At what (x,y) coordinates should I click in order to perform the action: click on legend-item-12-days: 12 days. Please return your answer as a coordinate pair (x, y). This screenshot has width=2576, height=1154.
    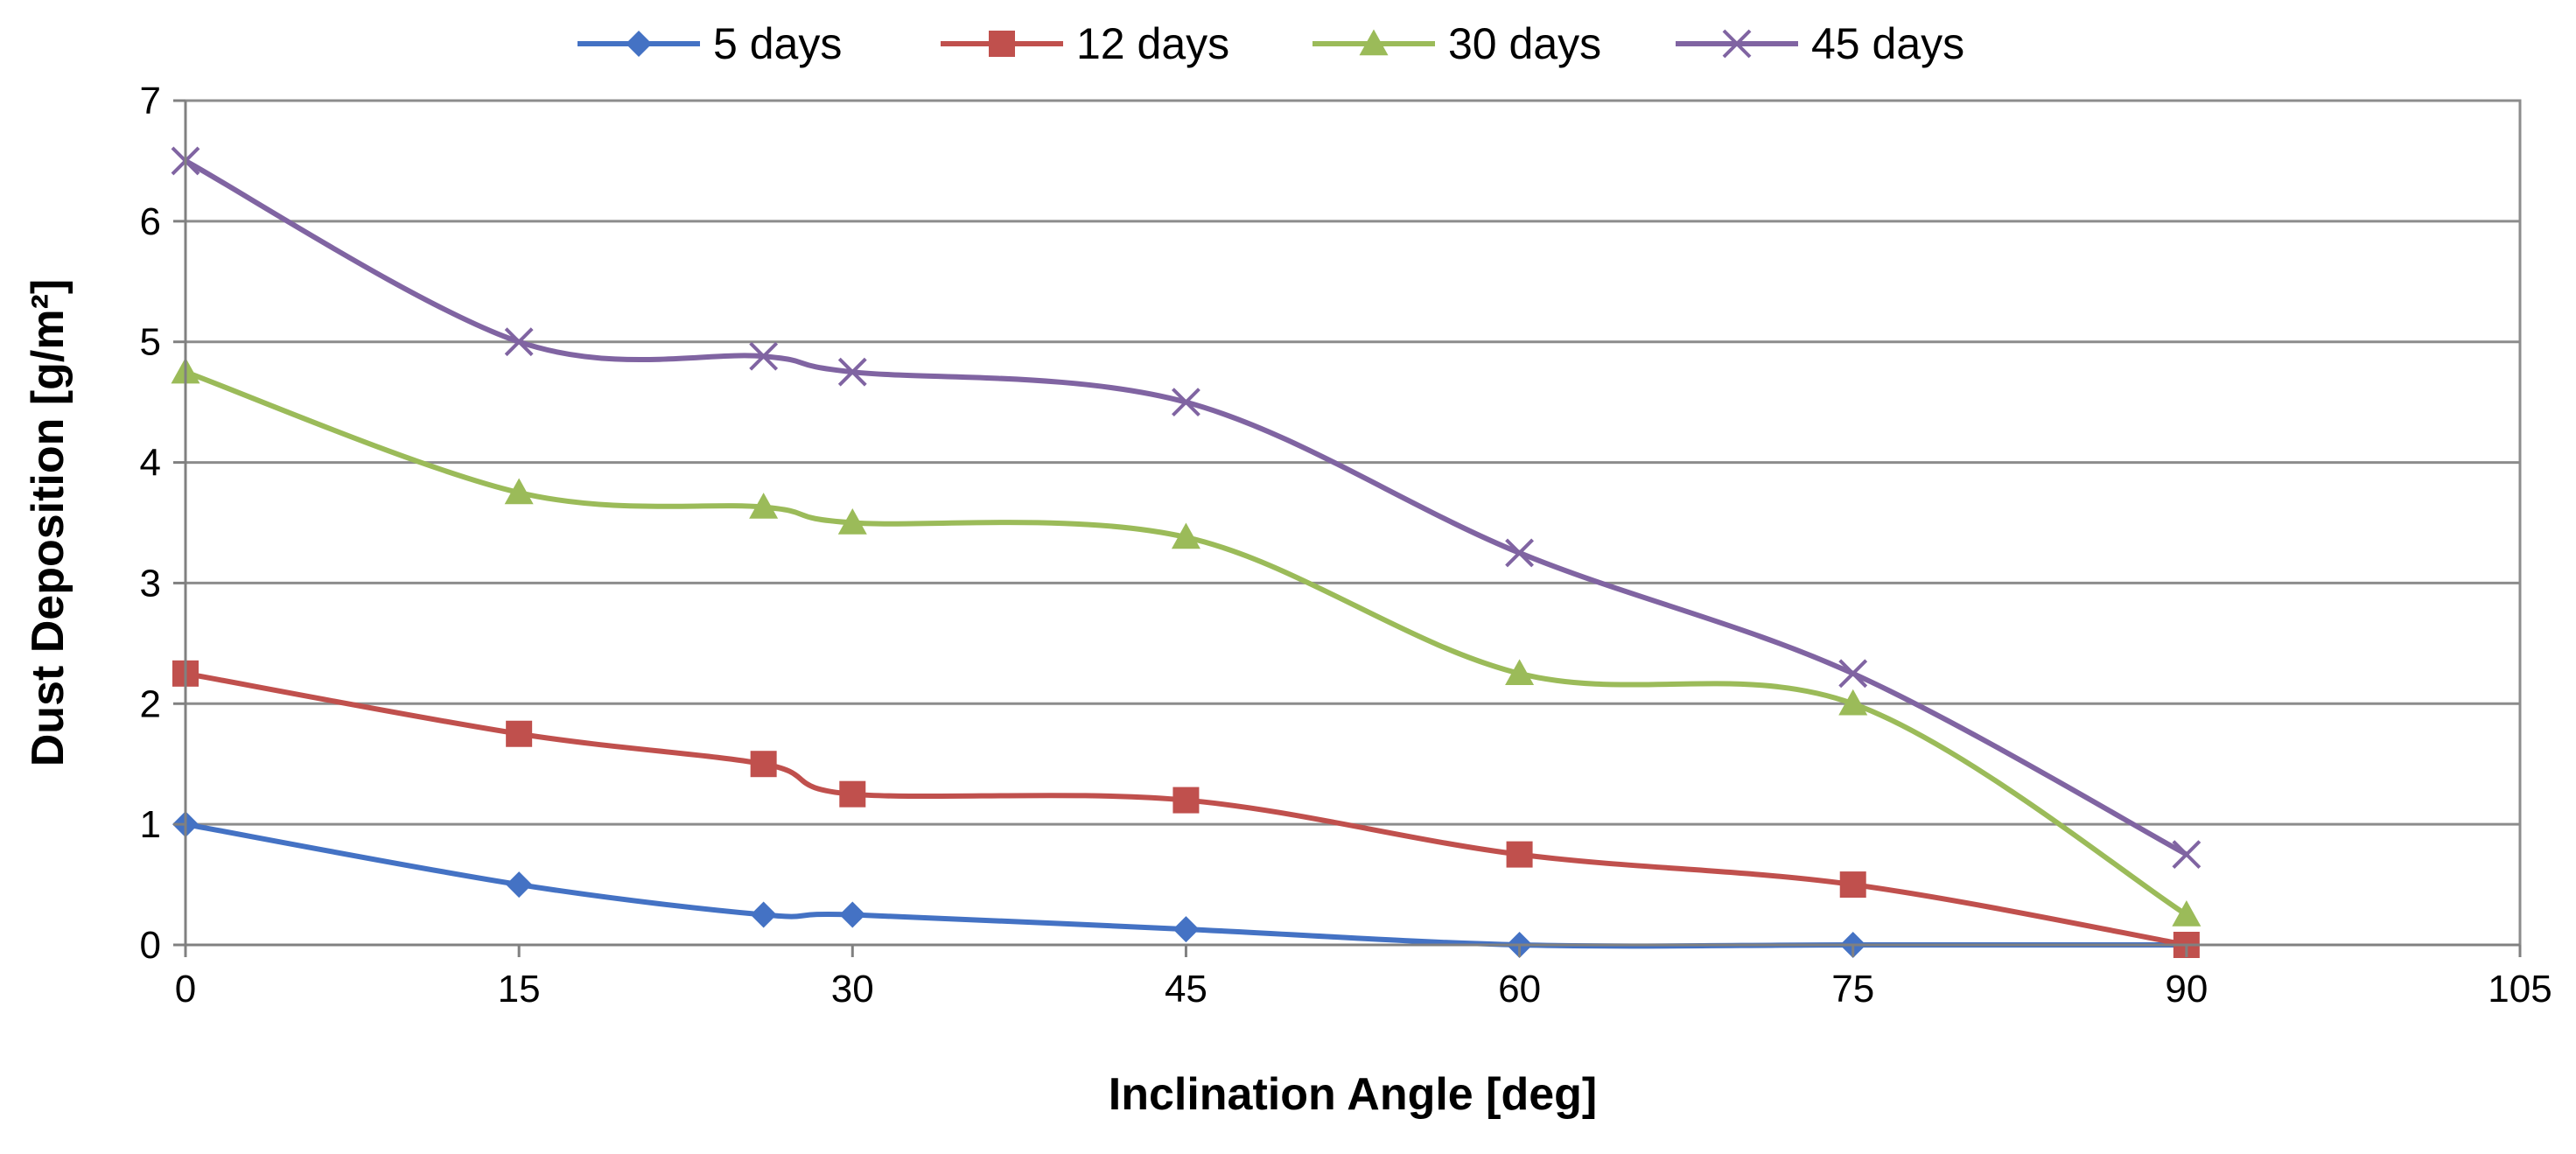
    Looking at the image, I should click on (1085, 43).